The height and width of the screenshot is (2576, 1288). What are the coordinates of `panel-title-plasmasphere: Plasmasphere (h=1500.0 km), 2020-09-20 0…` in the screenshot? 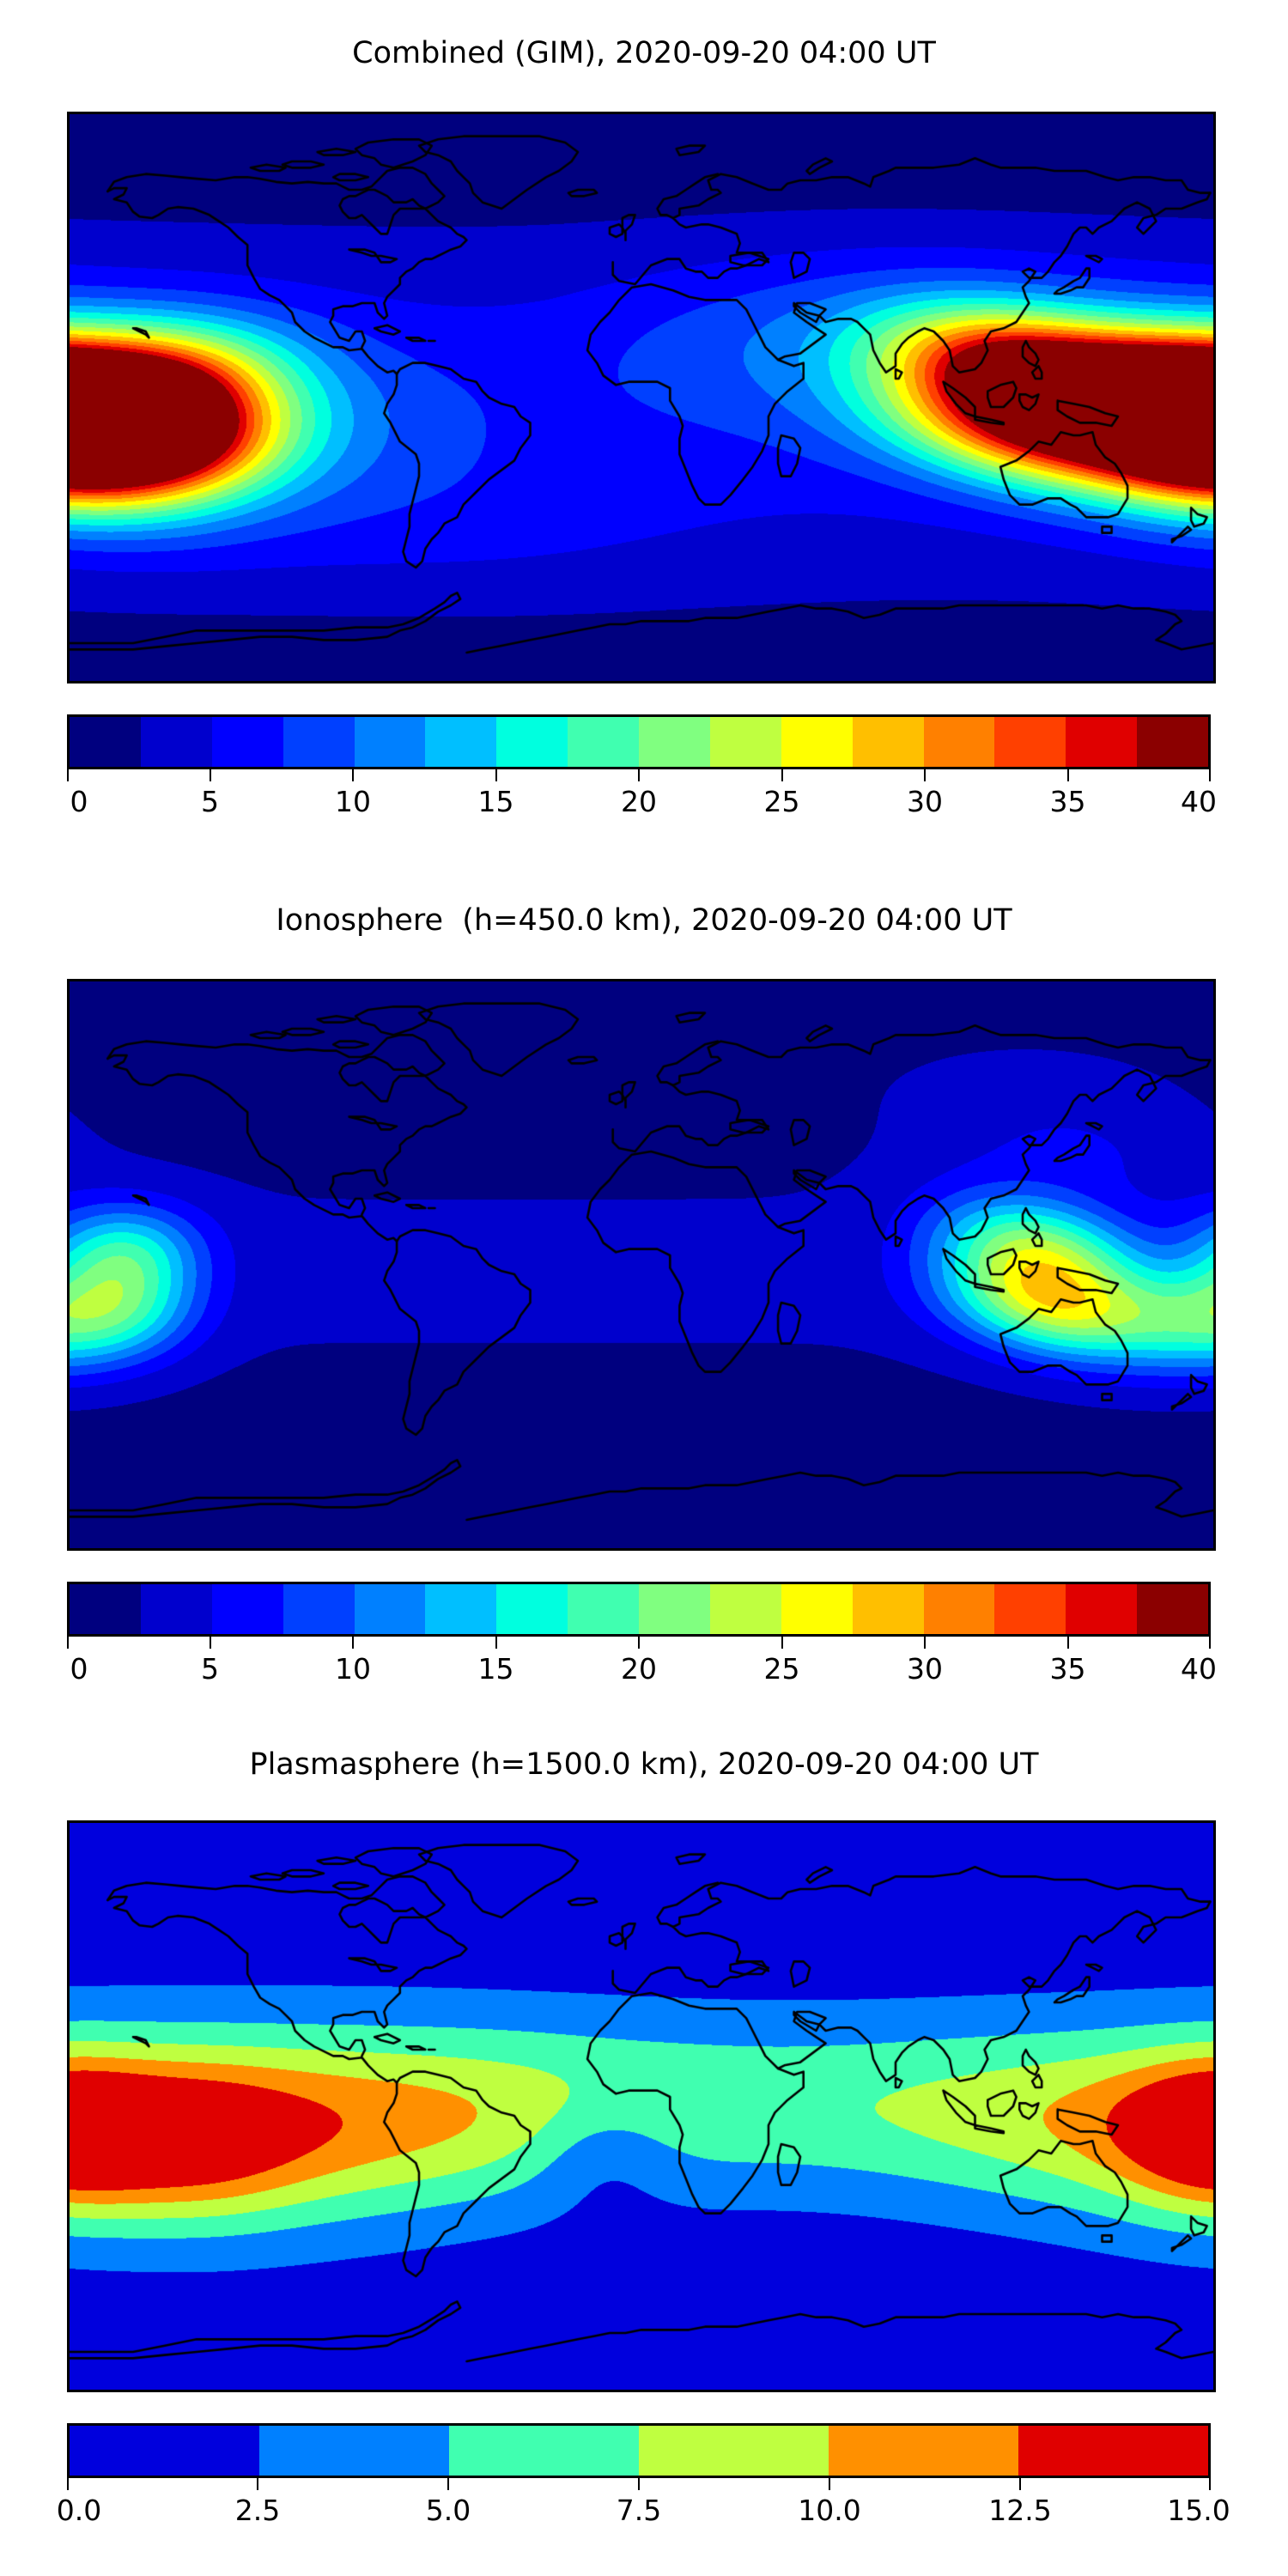 It's located at (644, 1764).